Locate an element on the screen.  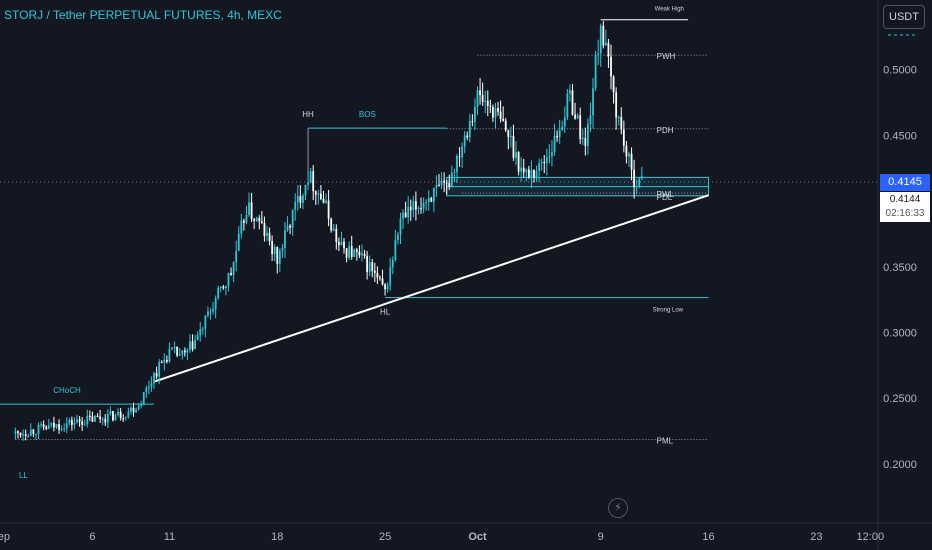
level-label: Strong Low is located at coordinates (668, 311).